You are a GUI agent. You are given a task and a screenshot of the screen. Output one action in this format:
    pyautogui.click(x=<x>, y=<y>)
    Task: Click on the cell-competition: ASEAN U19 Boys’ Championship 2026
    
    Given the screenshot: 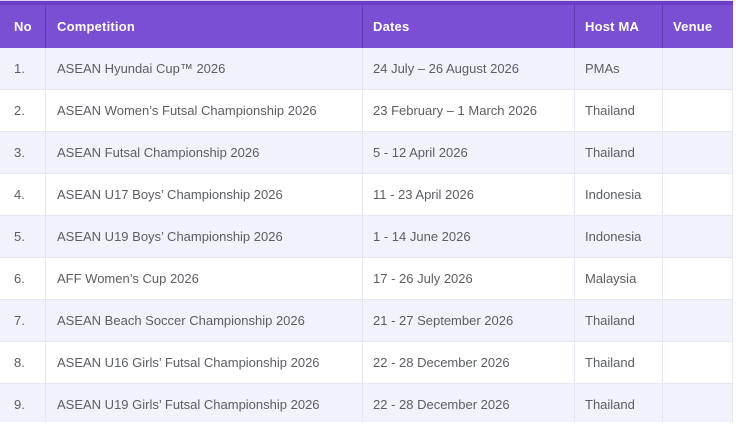 What is the action you would take?
    pyautogui.click(x=204, y=236)
    